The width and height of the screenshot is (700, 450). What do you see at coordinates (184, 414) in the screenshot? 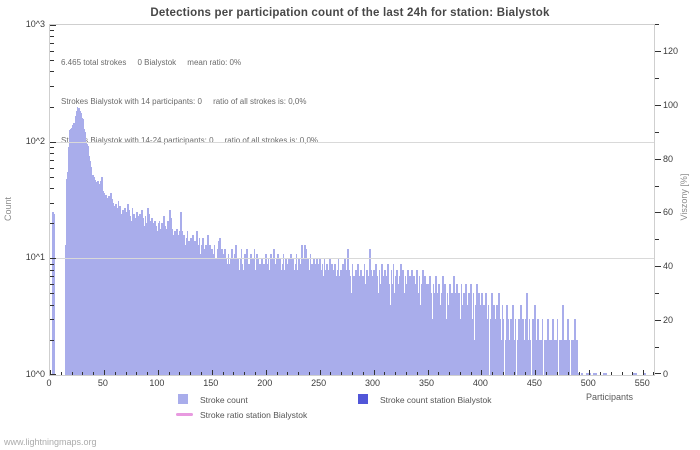
I see `legend-line-stroke-ratio` at bounding box center [184, 414].